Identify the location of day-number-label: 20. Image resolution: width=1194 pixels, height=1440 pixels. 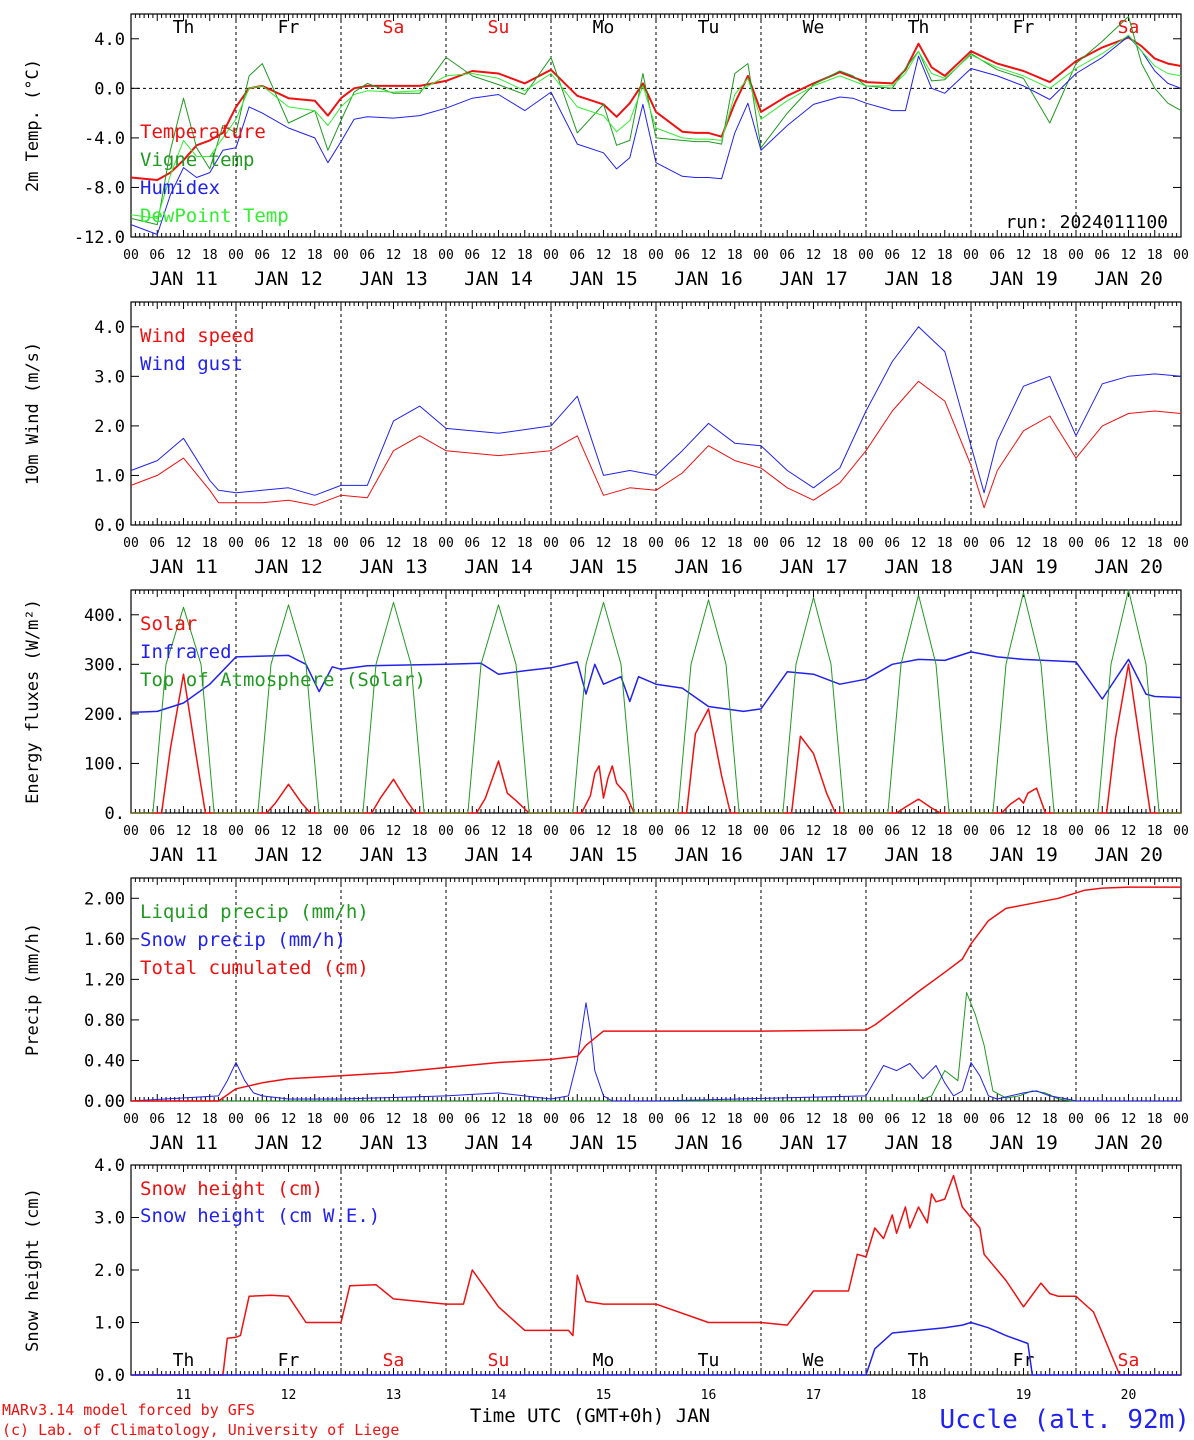
(1129, 1395).